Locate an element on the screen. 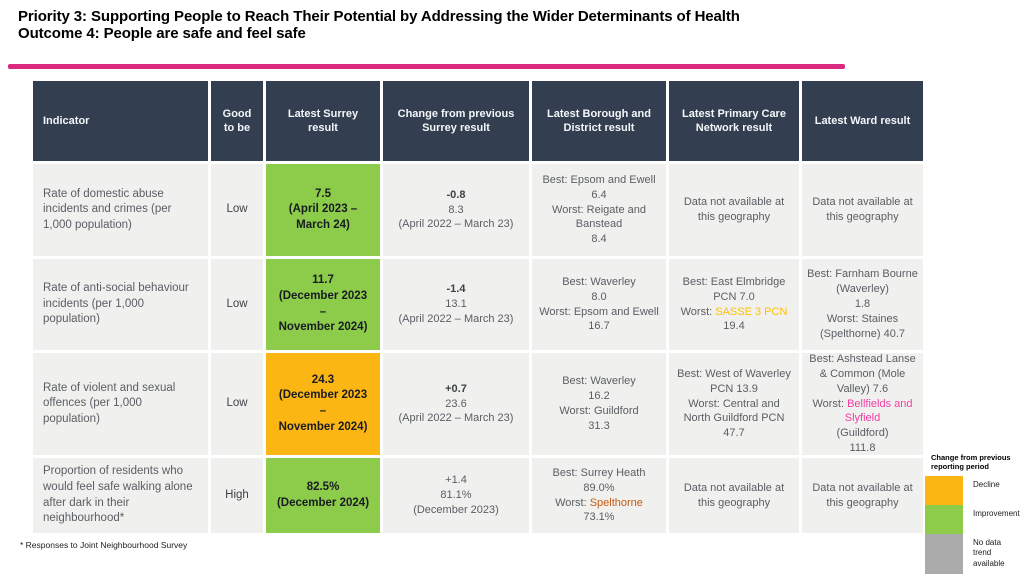  column-header-borough_district: Latest Borough and District result is located at coordinates (599, 121).